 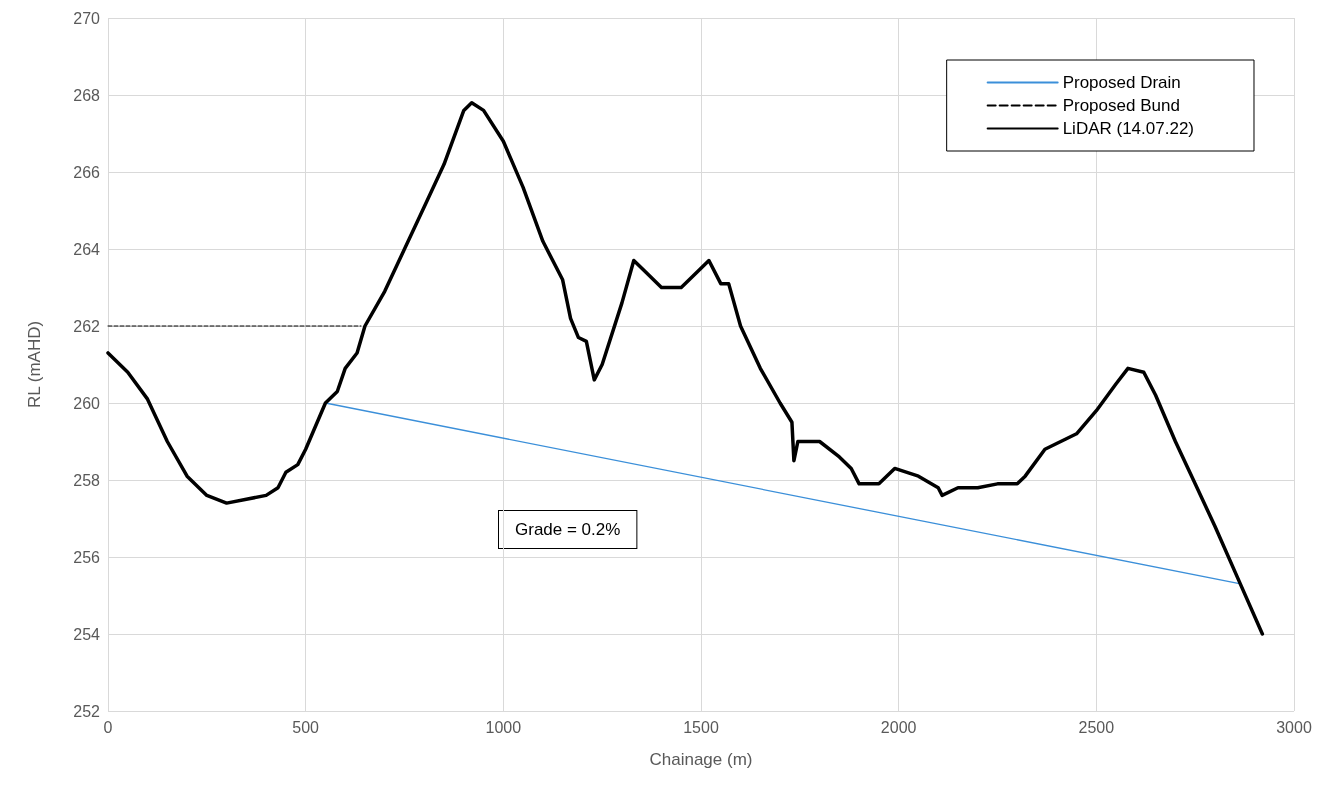 What do you see at coordinates (1121, 82) in the screenshot?
I see `legend-label: Proposed Drain` at bounding box center [1121, 82].